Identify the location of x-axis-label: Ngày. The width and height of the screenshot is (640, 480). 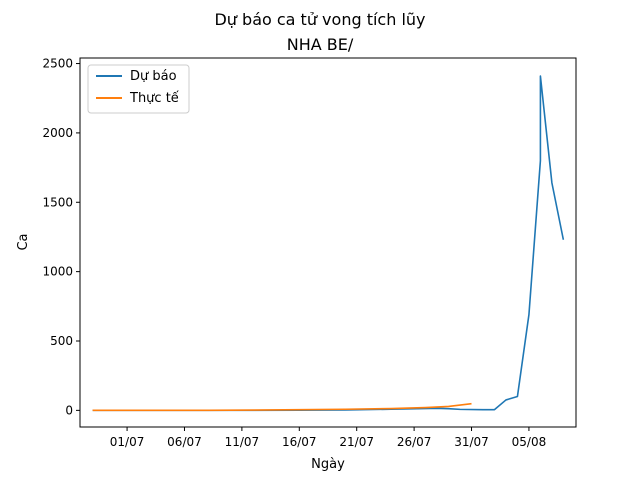
(328, 464).